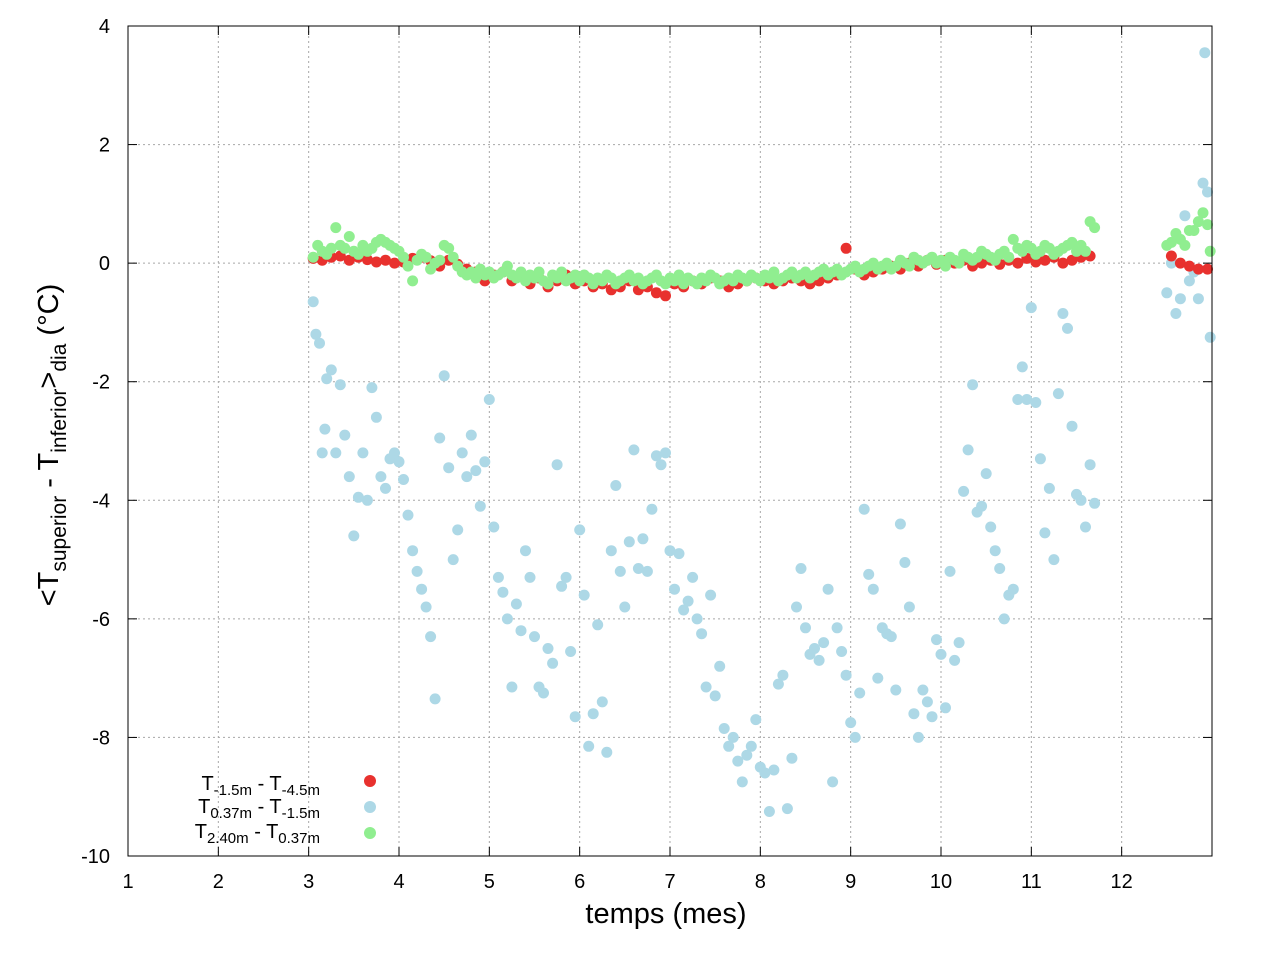 Image resolution: width=1280 pixels, height=960 pixels. What do you see at coordinates (49, 588) in the screenshot?
I see `y-axis-label-main: <T` at bounding box center [49, 588].